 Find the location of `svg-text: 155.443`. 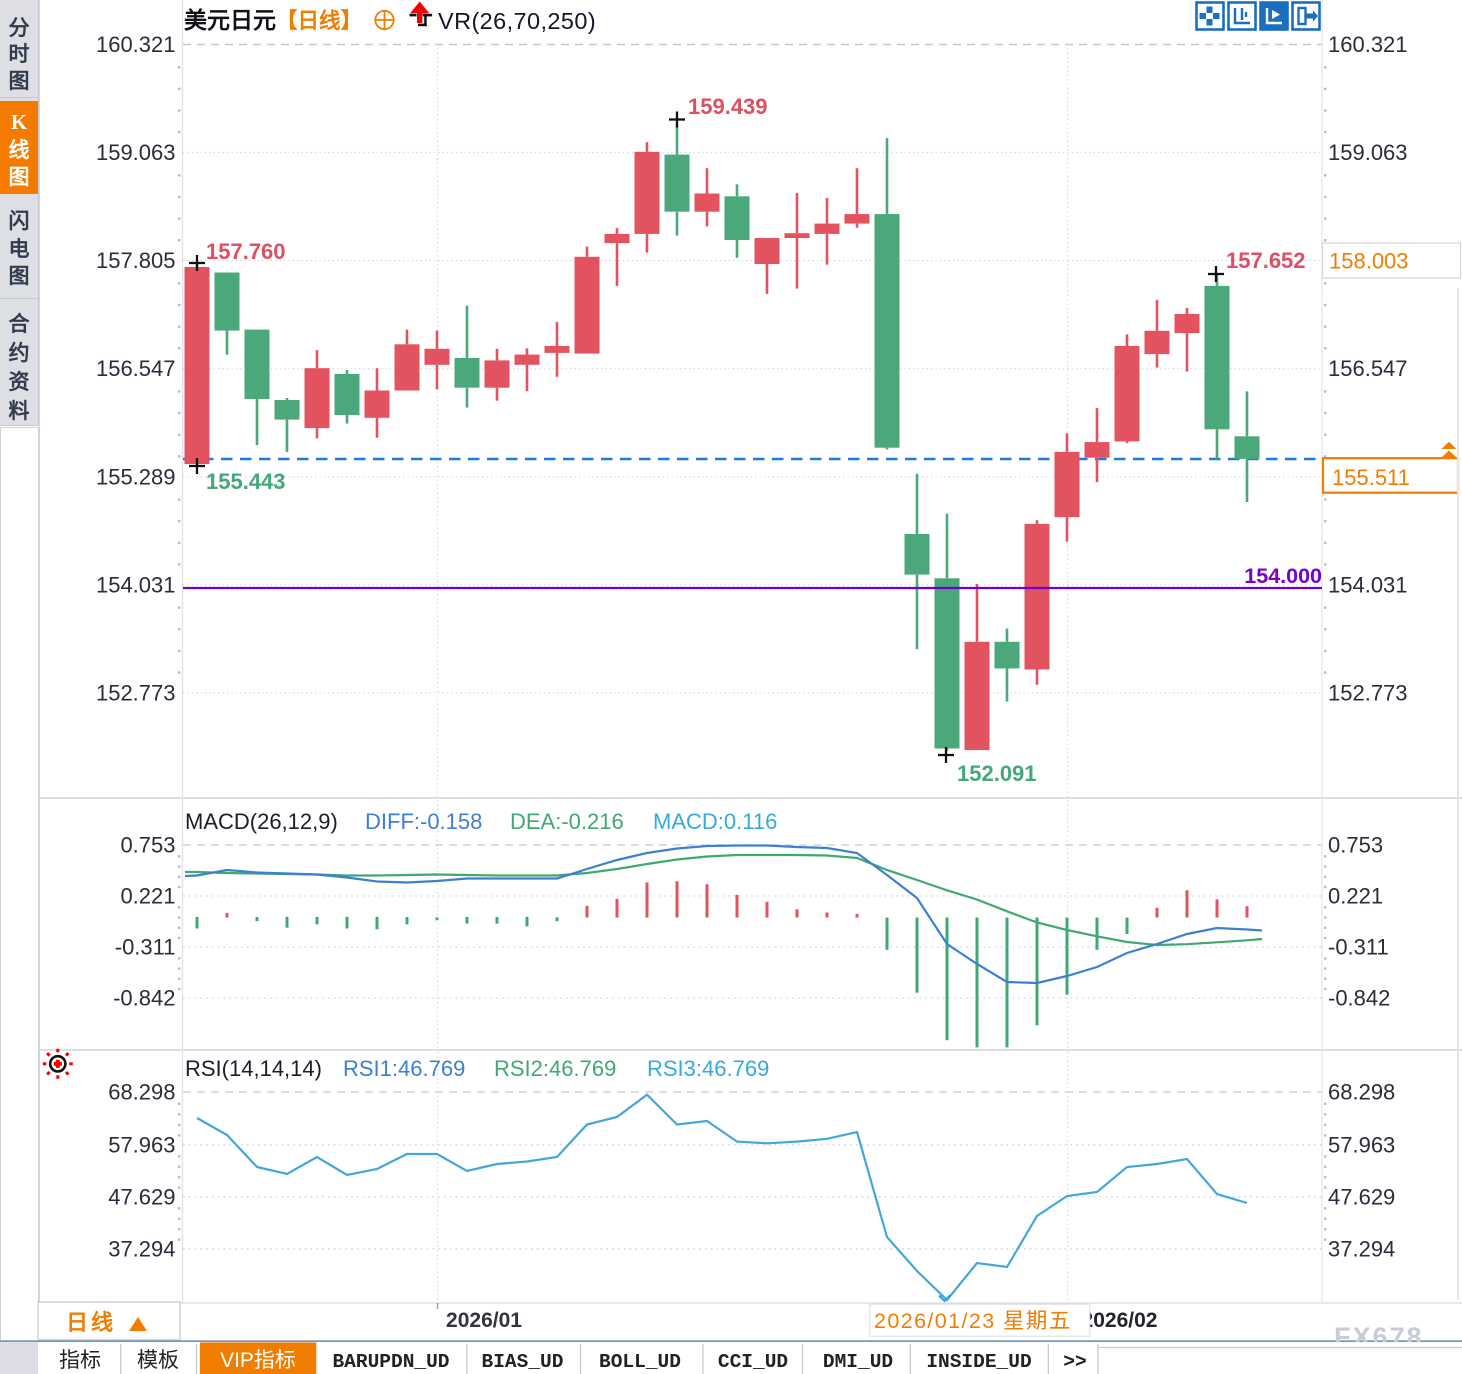

svg-text: 155.443 is located at coordinates (246, 481).